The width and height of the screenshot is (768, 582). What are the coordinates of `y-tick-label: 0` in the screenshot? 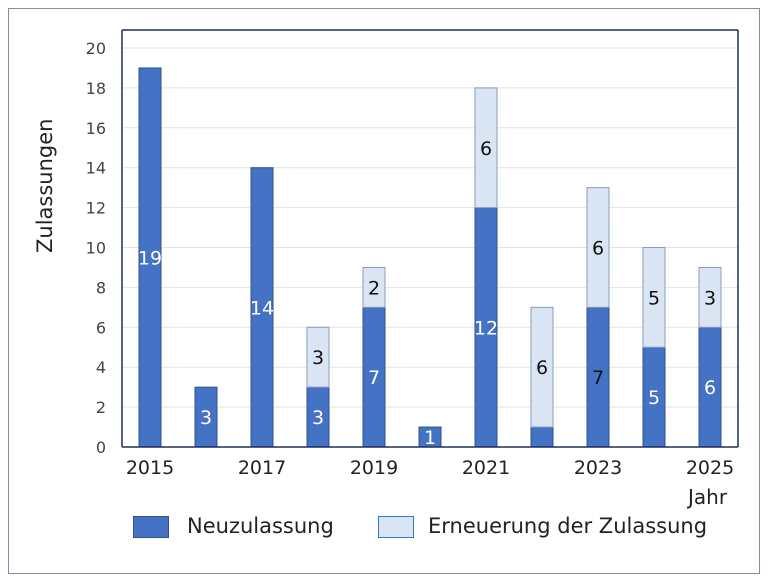 It's located at (101, 447).